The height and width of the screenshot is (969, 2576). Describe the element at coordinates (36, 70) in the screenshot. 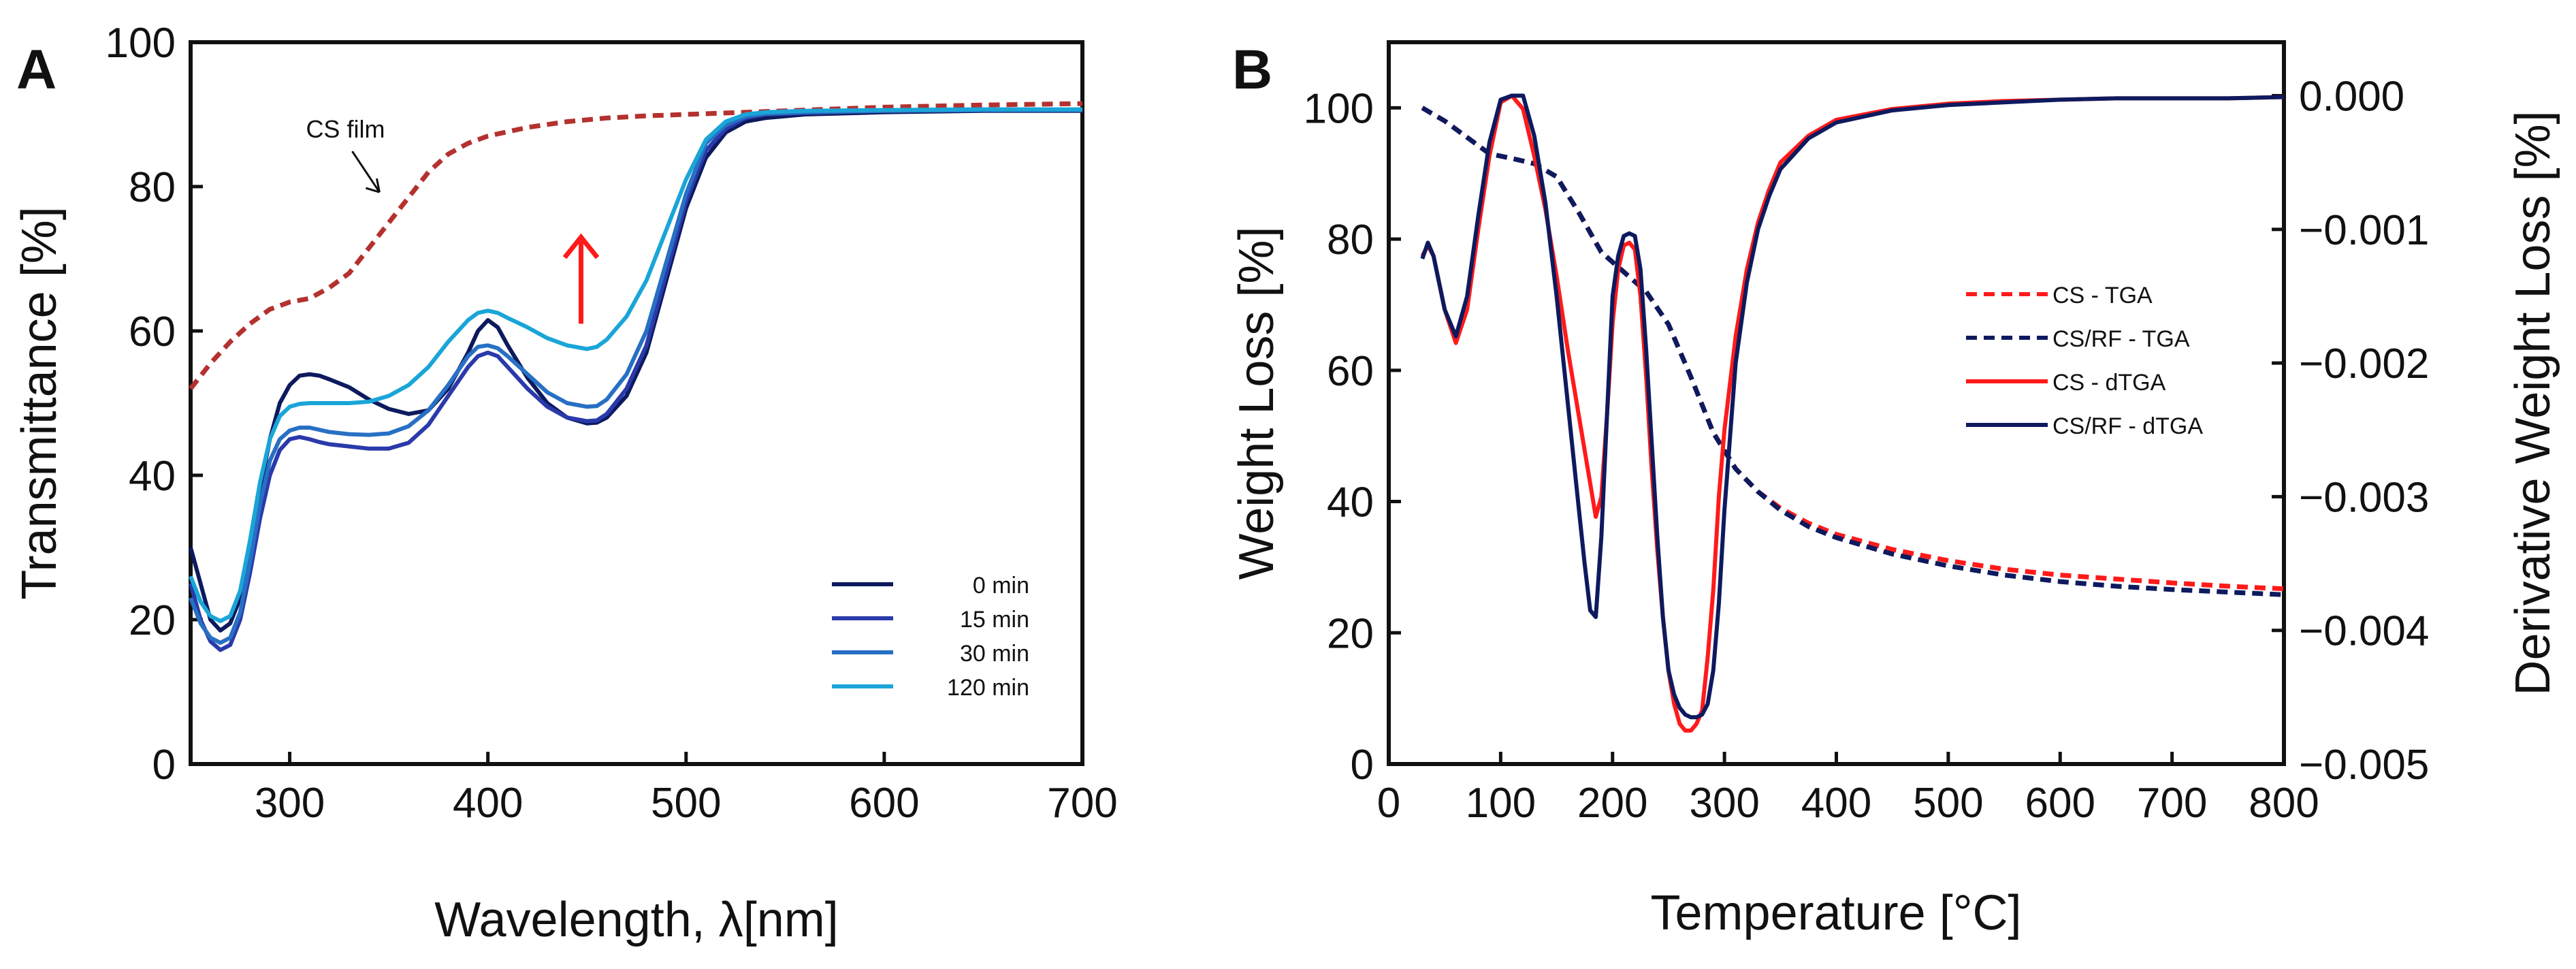

I see `panel-a-letter: A` at that location.